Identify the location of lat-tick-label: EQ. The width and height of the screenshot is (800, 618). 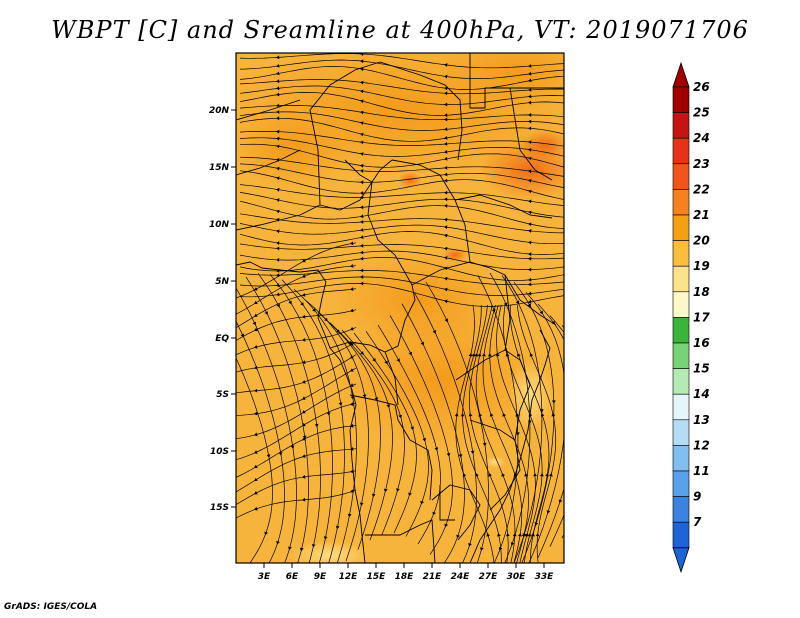
(222, 339).